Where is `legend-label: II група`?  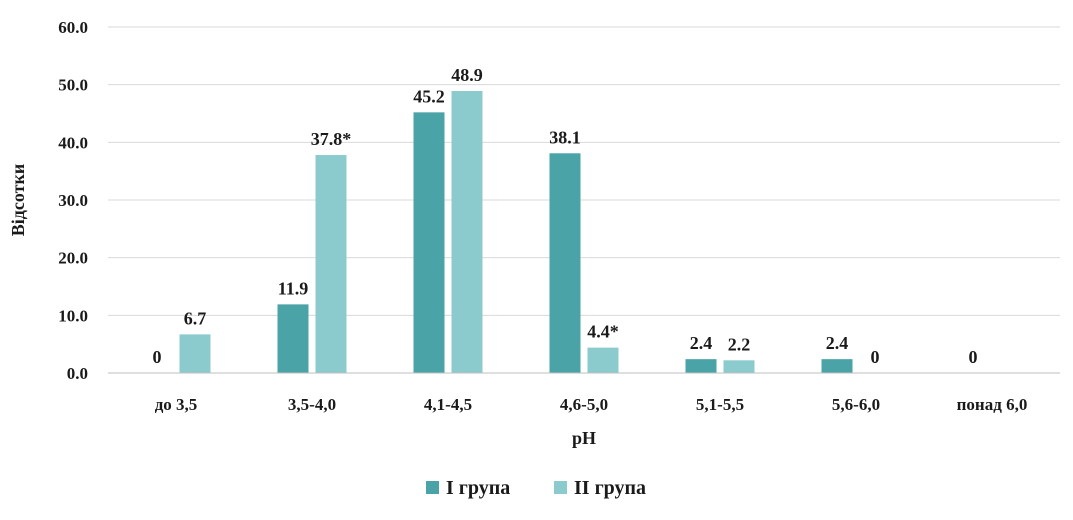
legend-label: II група is located at coordinates (610, 488).